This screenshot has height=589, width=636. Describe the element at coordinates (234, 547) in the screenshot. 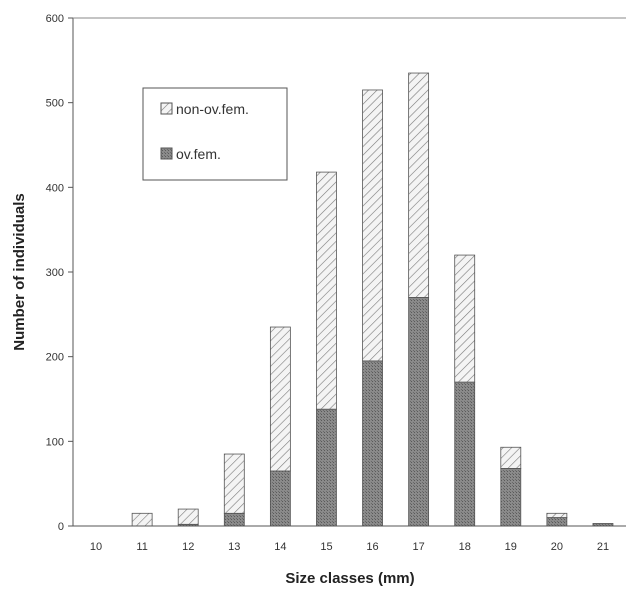

I see `x-tick-label: 13` at that location.